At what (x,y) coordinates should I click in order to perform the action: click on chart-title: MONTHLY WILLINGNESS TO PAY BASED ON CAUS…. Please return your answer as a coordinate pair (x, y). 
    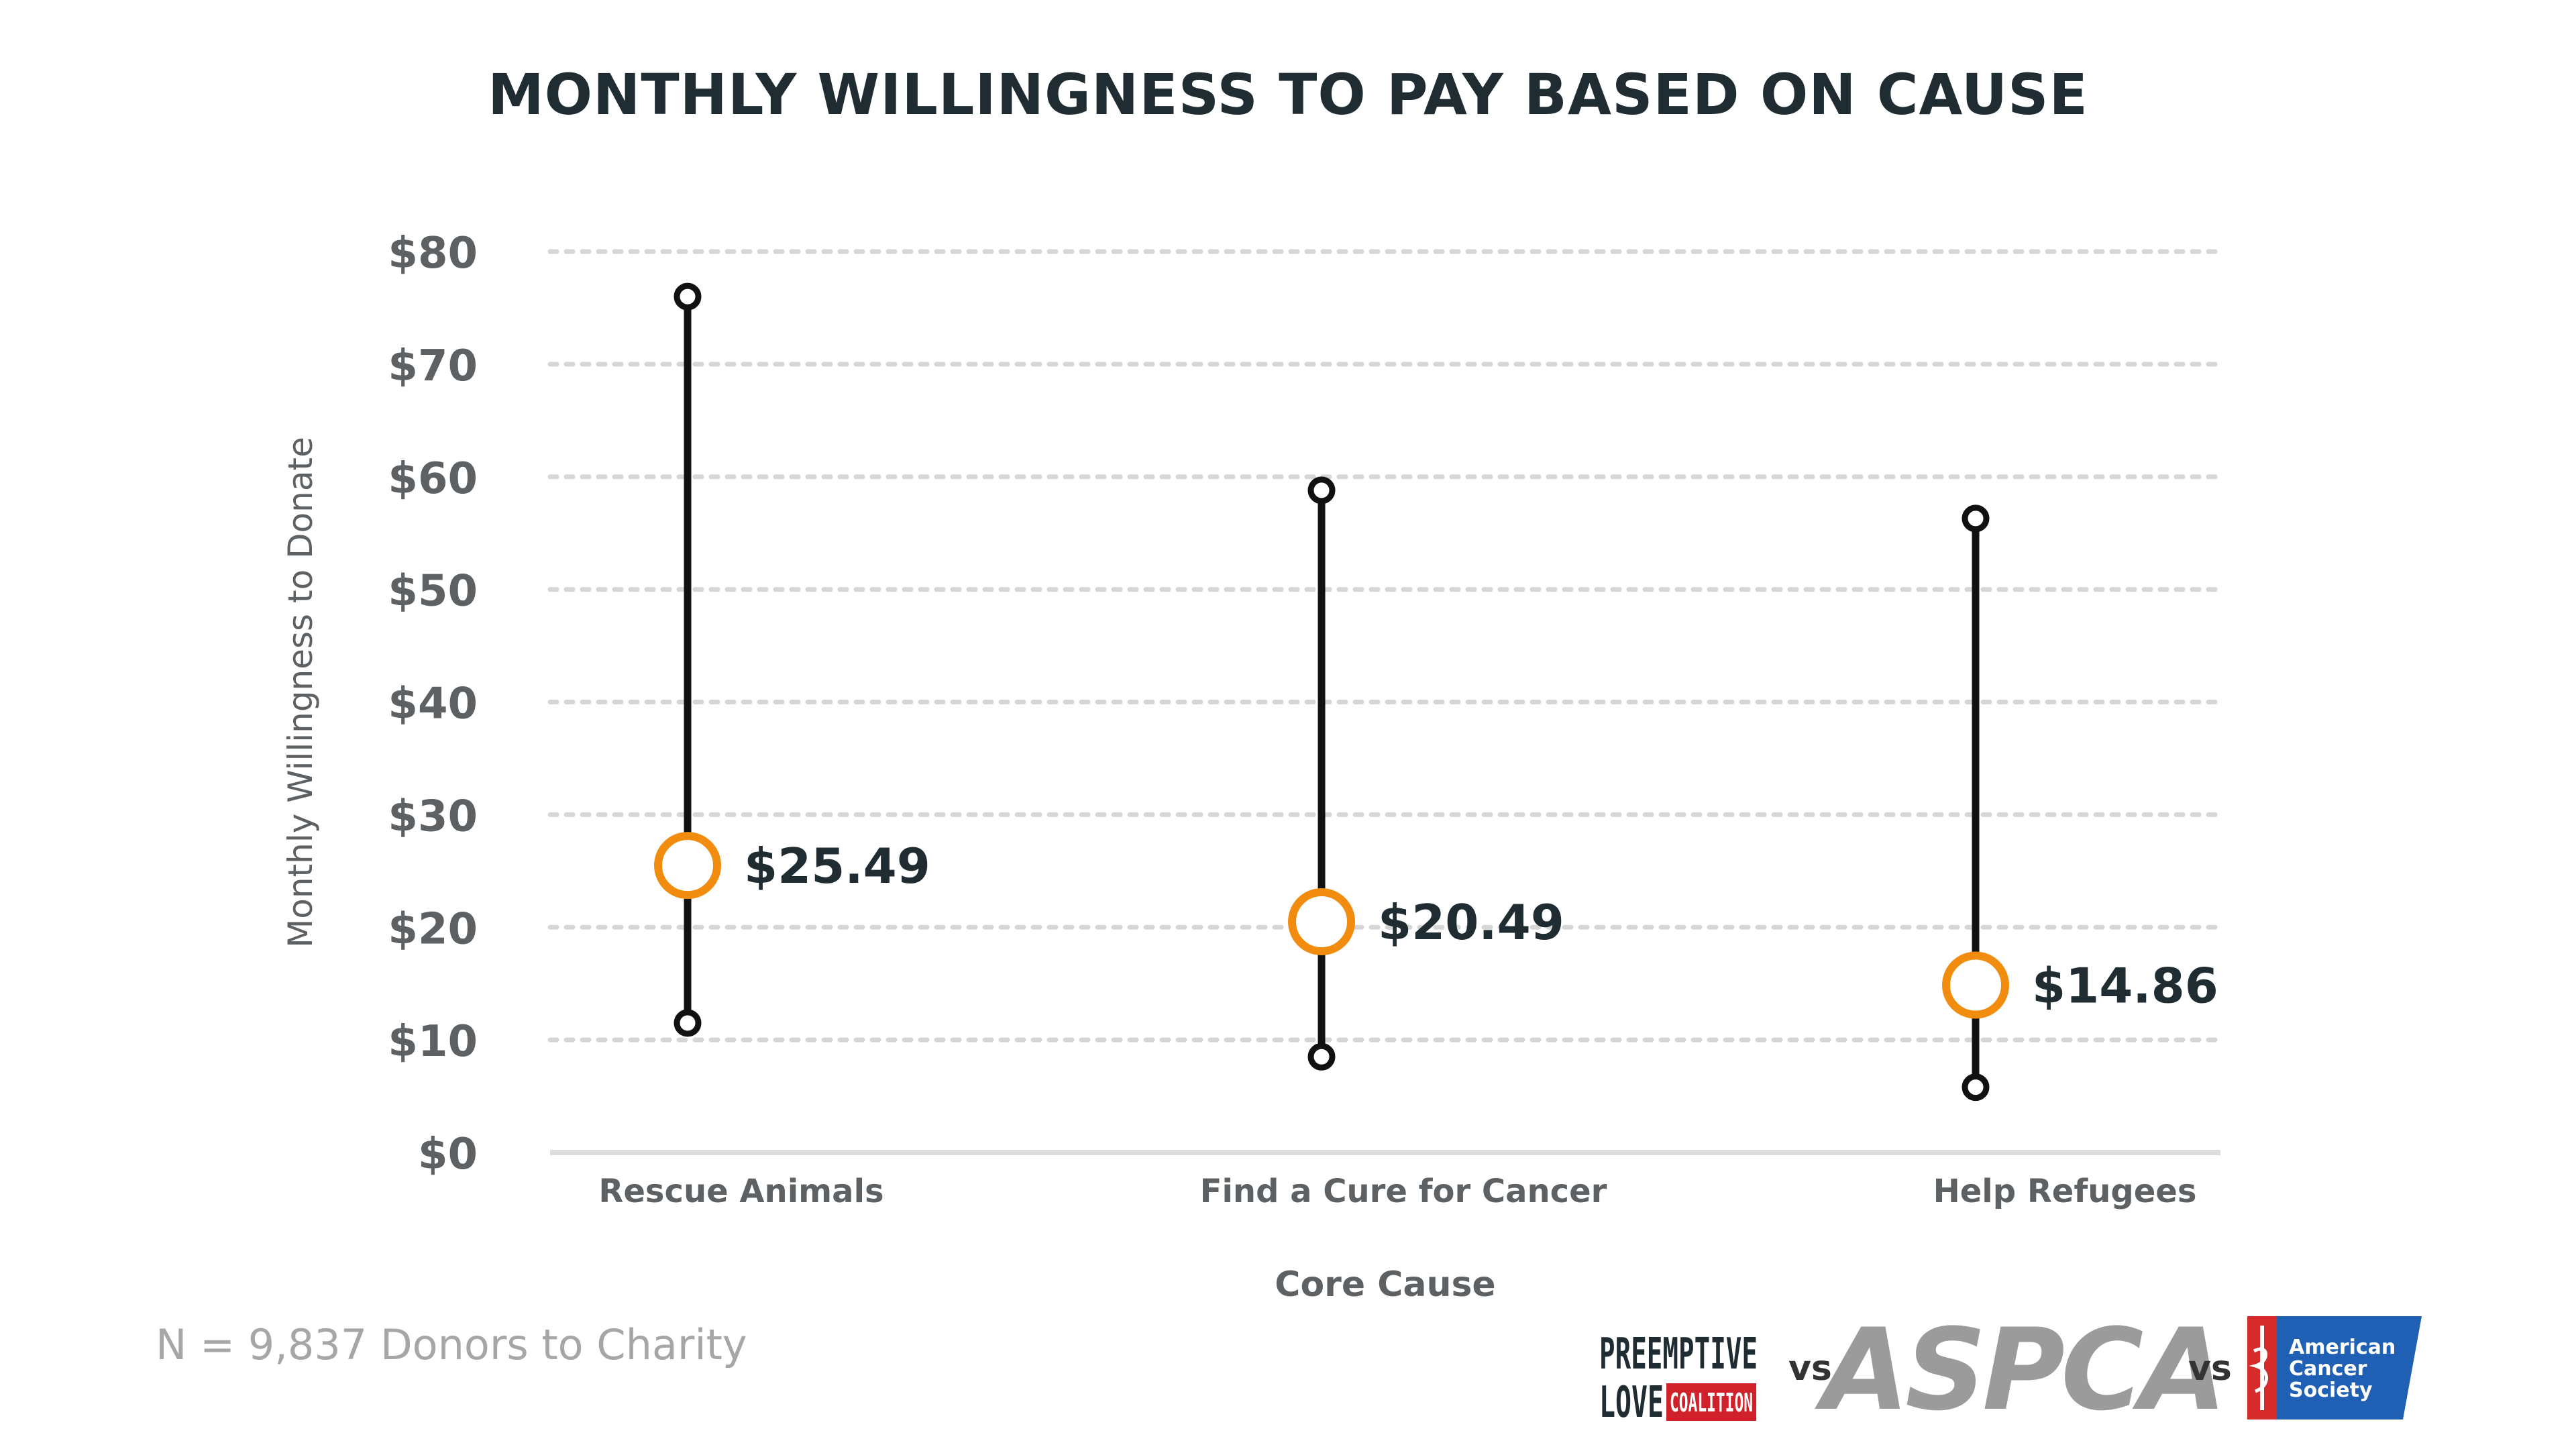
    Looking at the image, I should click on (1288, 94).